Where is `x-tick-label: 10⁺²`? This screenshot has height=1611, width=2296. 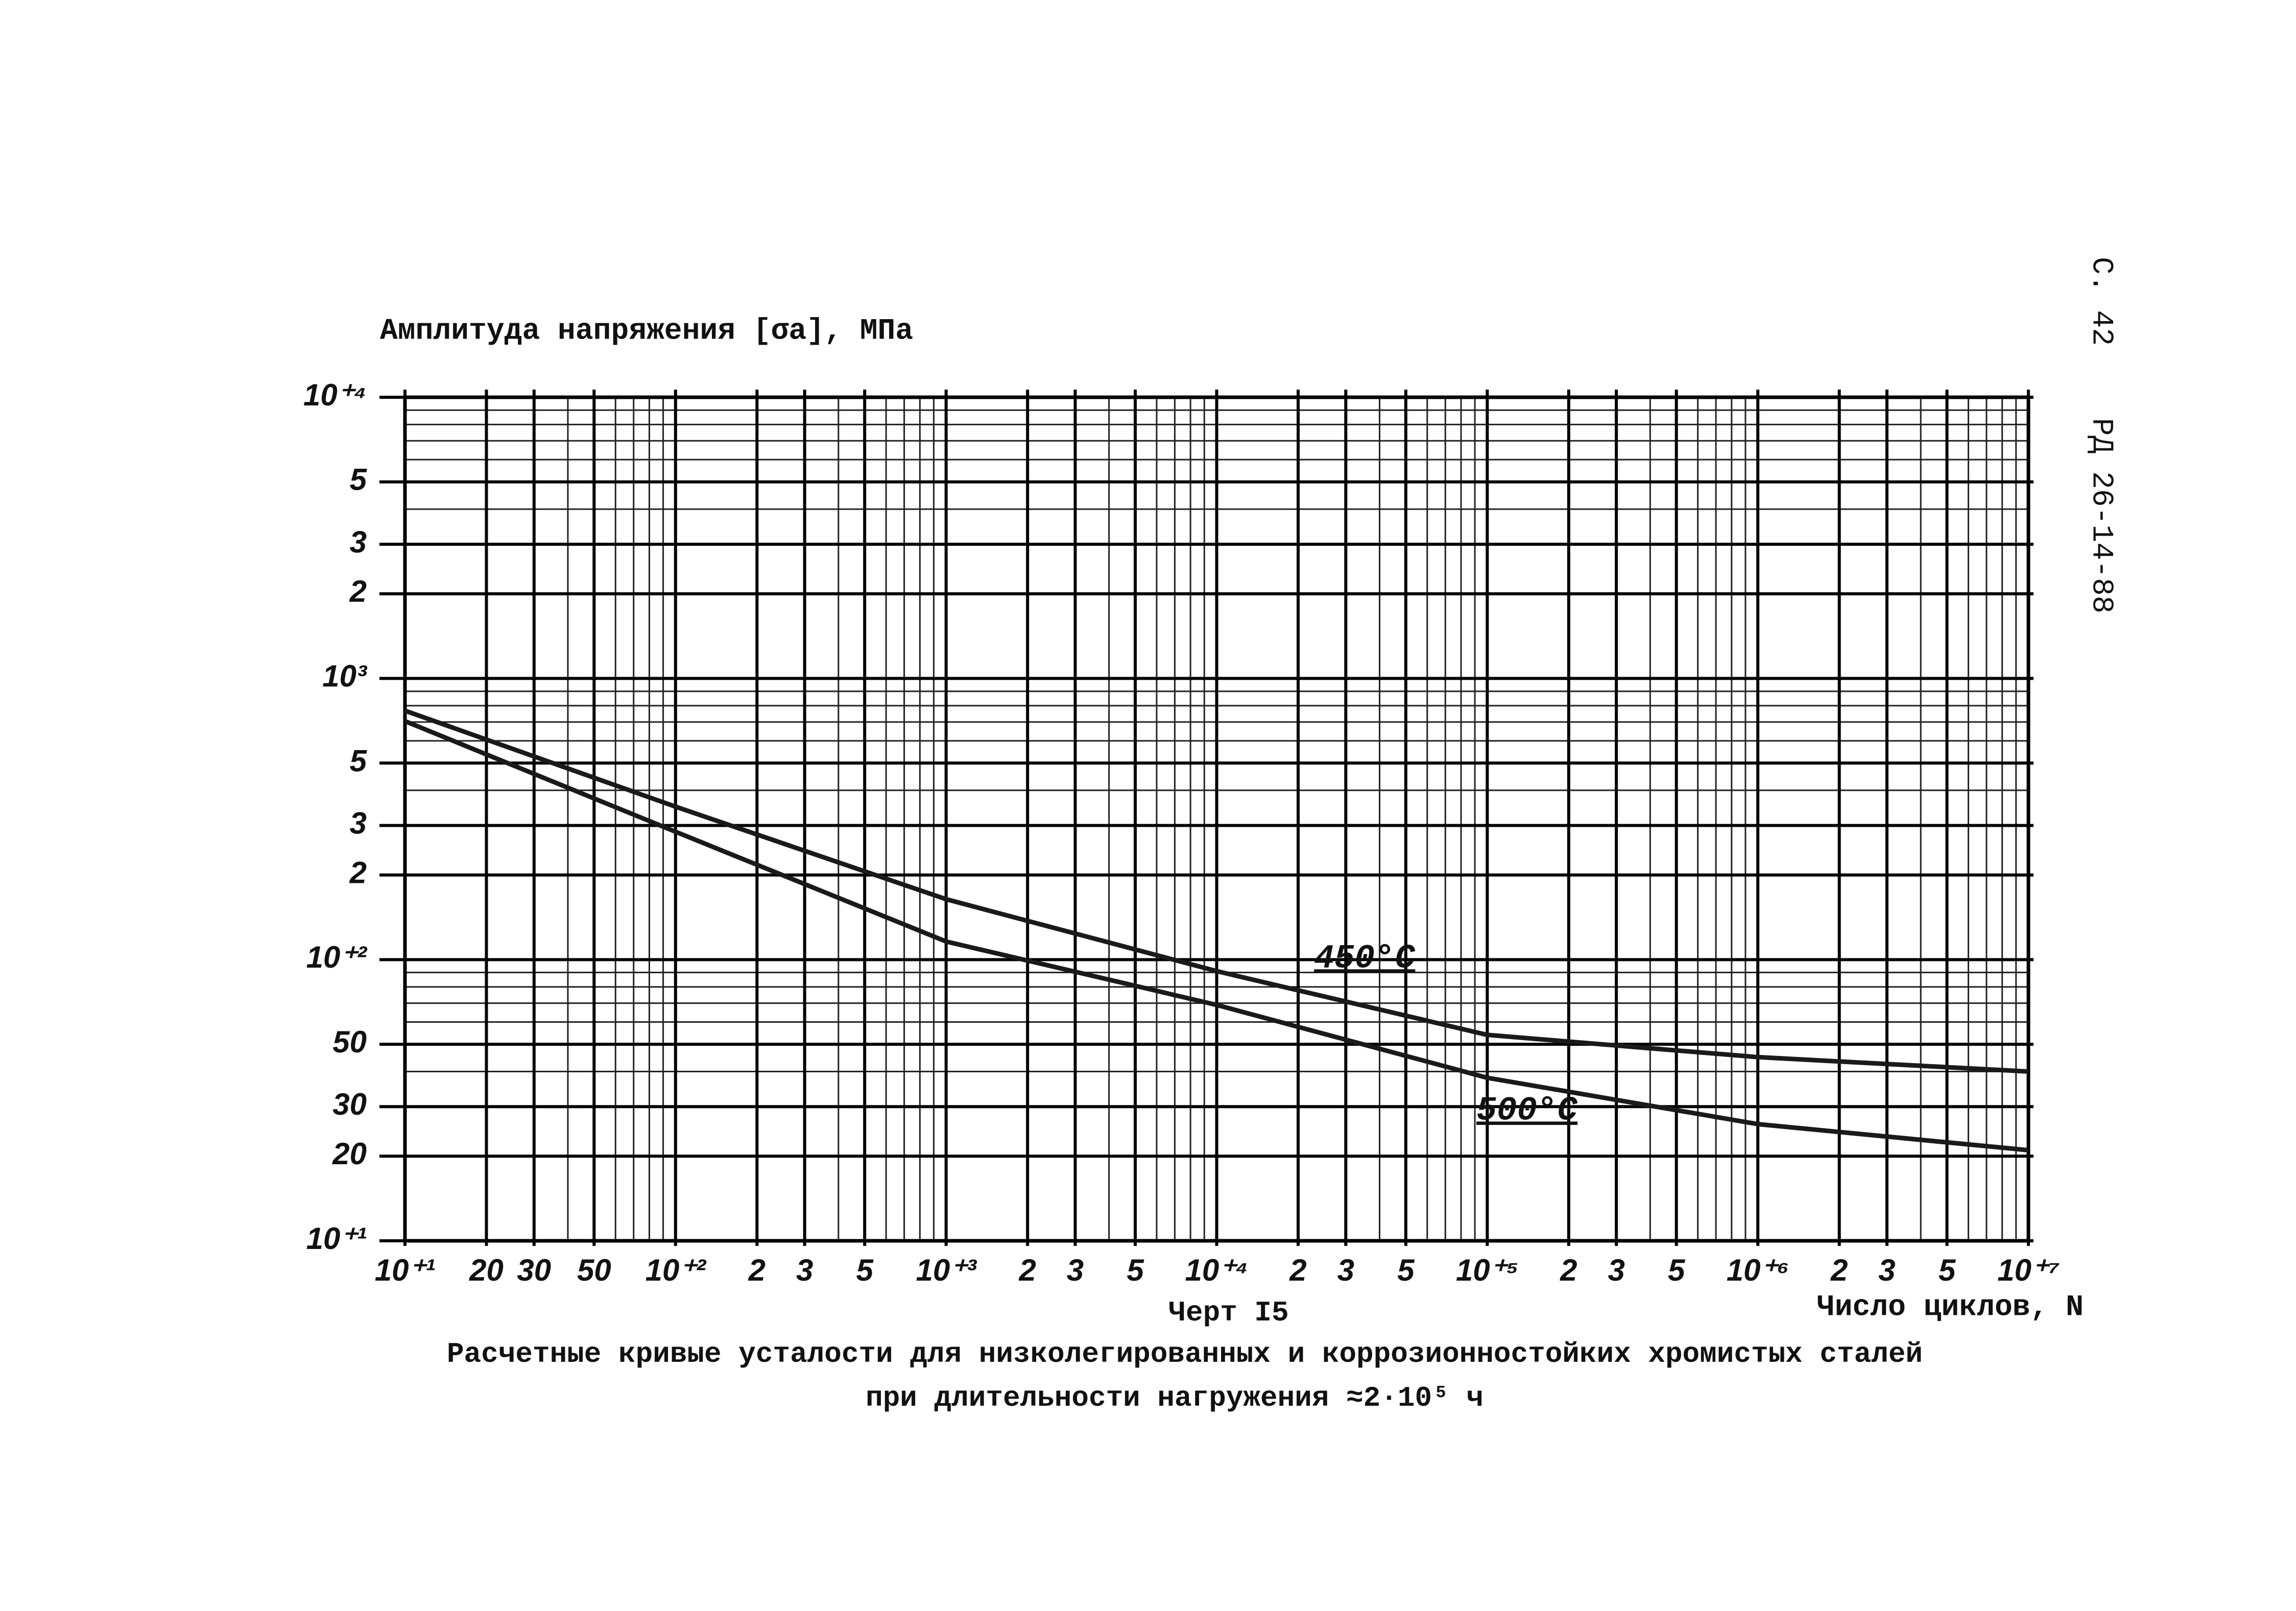 x-tick-label: 10⁺² is located at coordinates (676, 1270).